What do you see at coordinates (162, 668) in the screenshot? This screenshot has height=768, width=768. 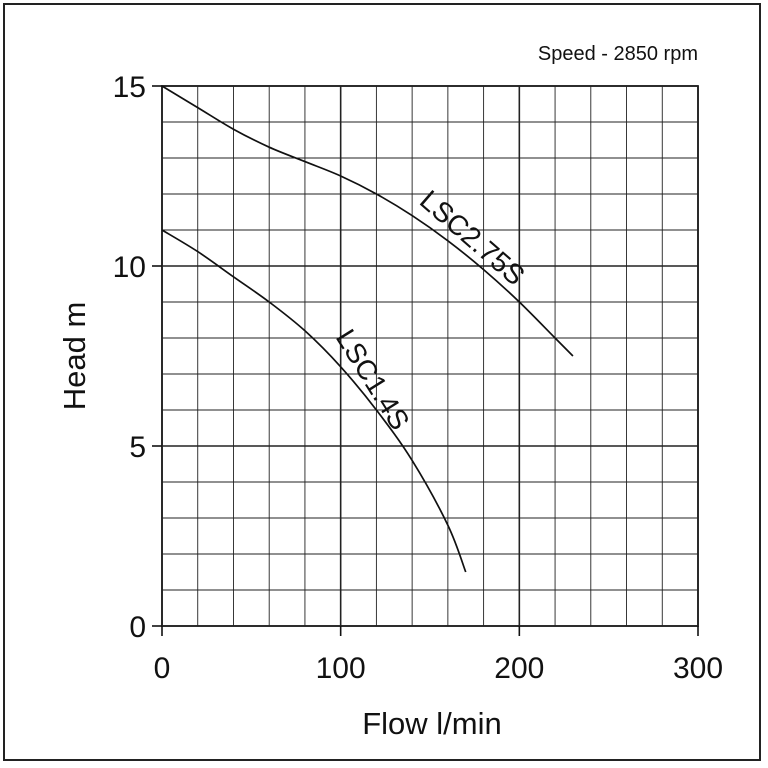 I see `x-tick-label: 0` at bounding box center [162, 668].